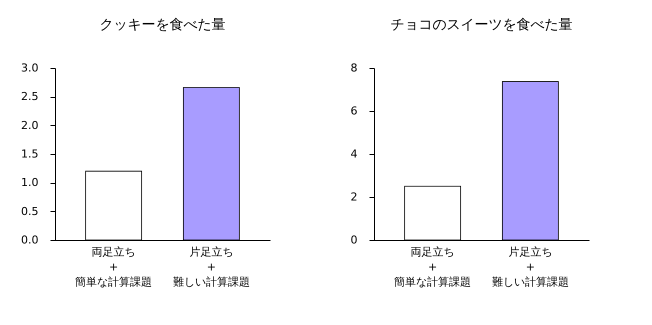 The image size is (652, 325). Describe the element at coordinates (354, 68) in the screenshot. I see `y-tick-label: 8` at that location.